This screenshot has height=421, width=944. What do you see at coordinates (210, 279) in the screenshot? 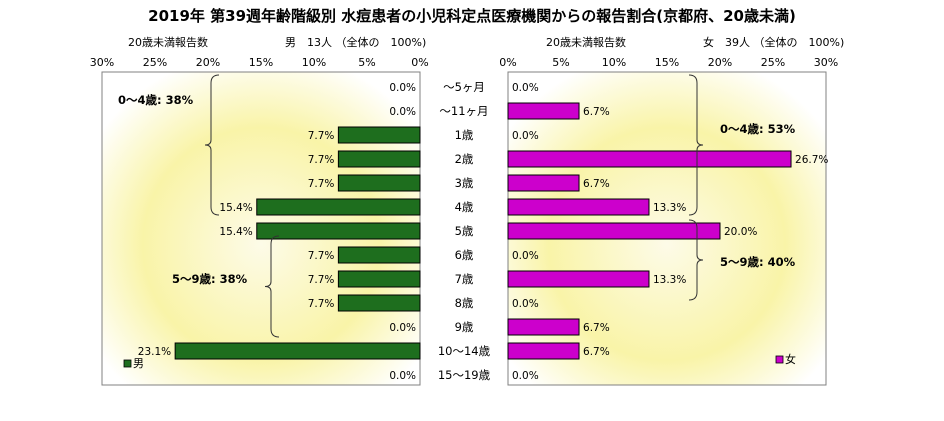
I see `male-annotation-5-9: 5～9歳: 38%` at bounding box center [210, 279].